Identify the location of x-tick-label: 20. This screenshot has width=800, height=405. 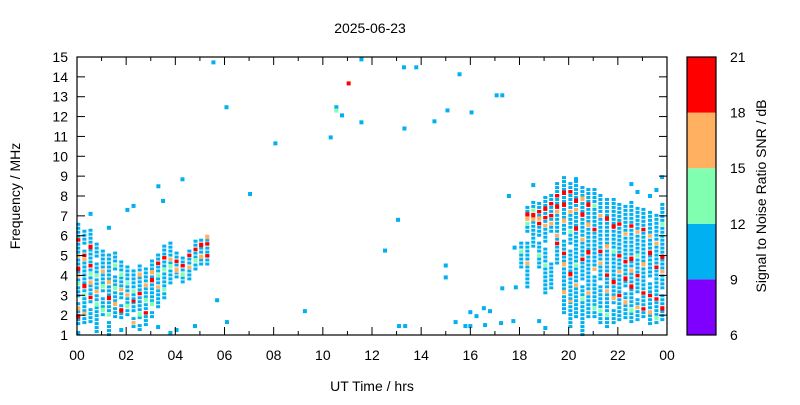
(569, 355).